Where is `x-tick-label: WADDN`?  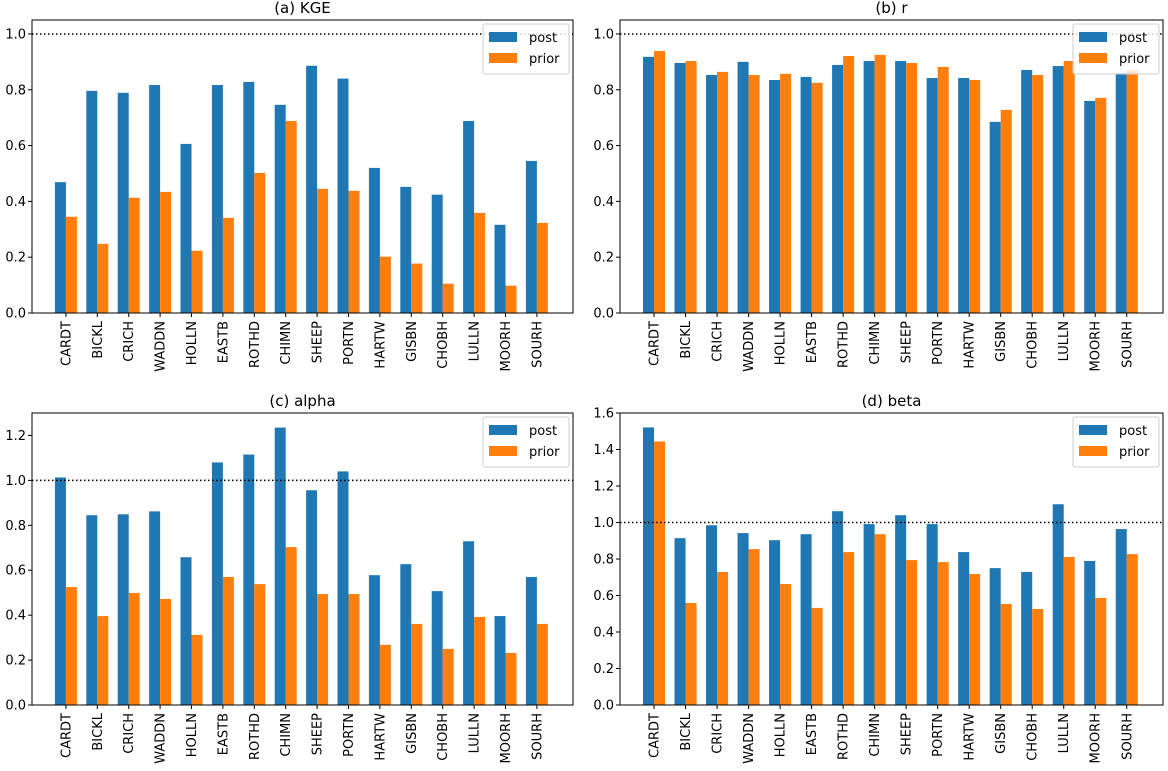
x-tick-label: WADDN is located at coordinates (749, 346).